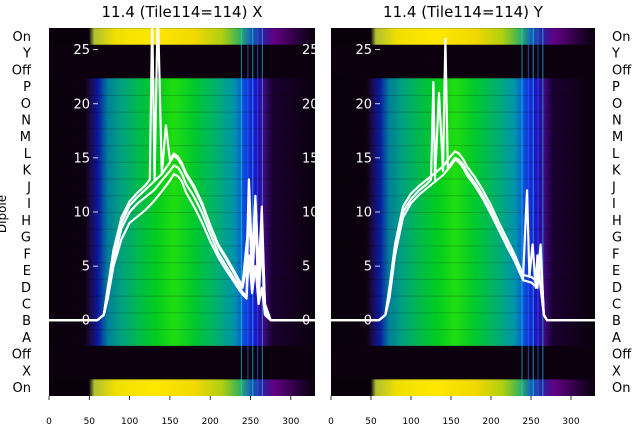 Image resolution: width=640 pixels, height=440 pixels. Describe the element at coordinates (22, 355) in the screenshot. I see `dipole-tick-label: Off` at that location.